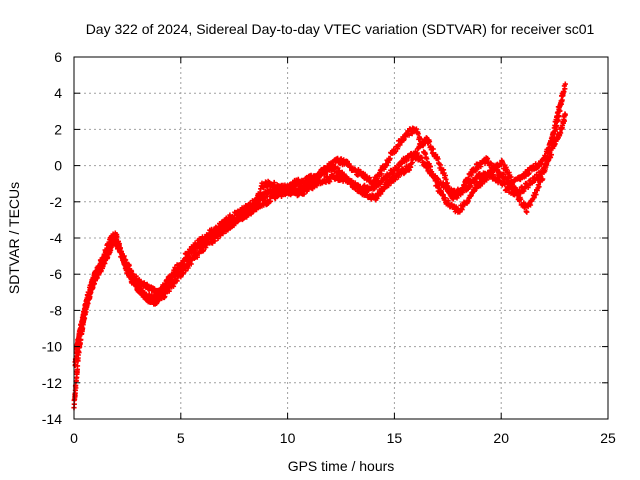  Describe the element at coordinates (56, 310) in the screenshot. I see `y-tick-label: -8` at that location.